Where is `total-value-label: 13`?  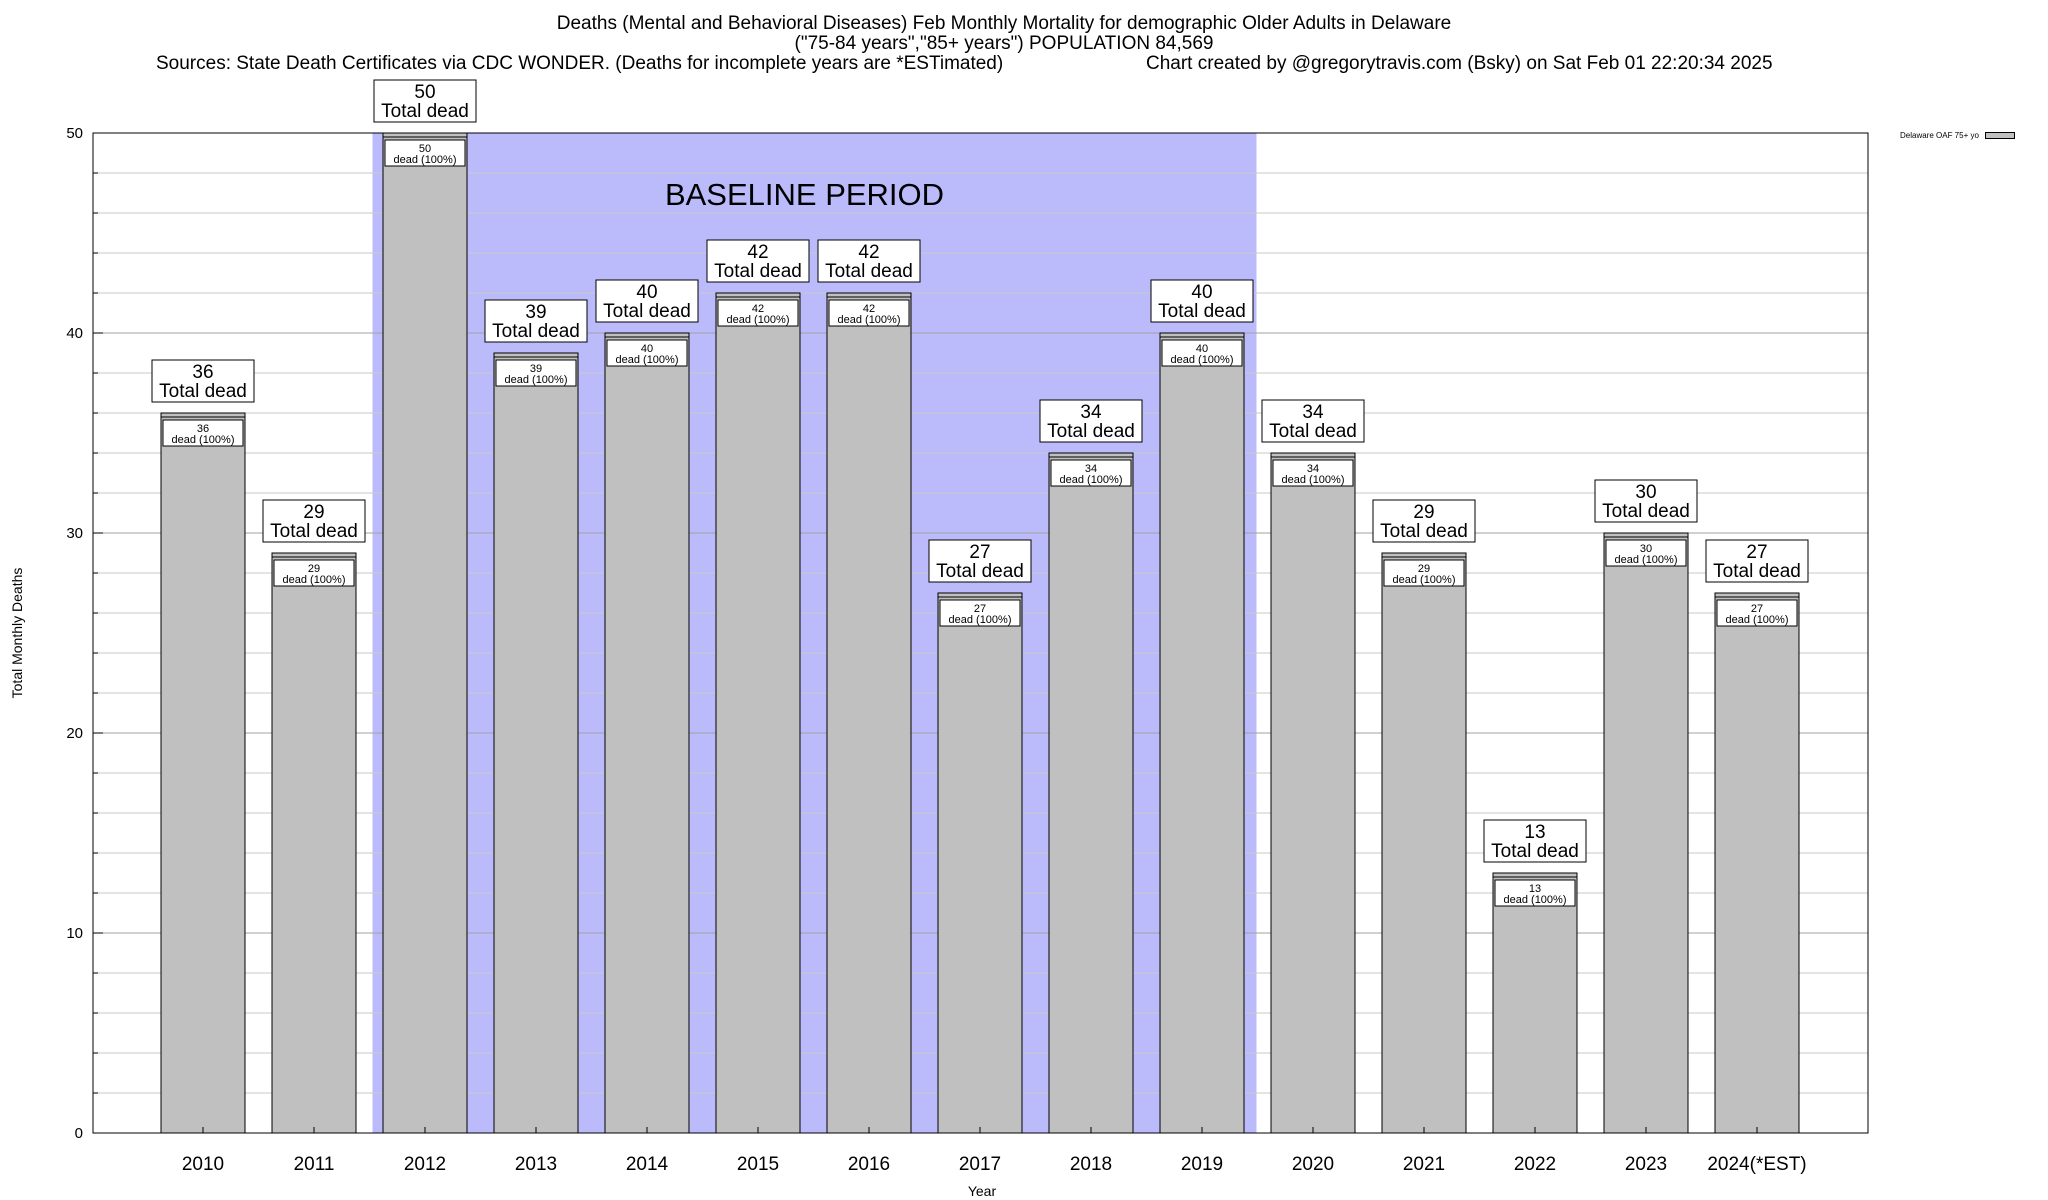 total-value-label: 13 is located at coordinates (1534, 832).